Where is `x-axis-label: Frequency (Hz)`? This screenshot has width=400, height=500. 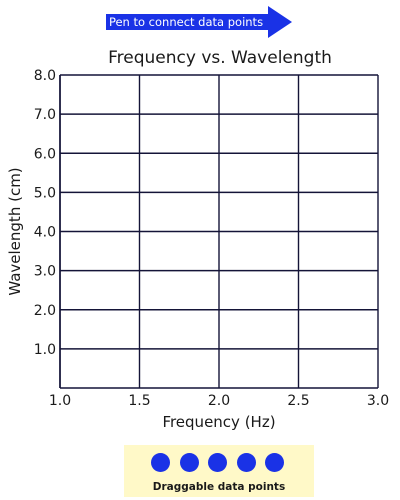 x-axis-label: Frequency (Hz) is located at coordinates (218, 422).